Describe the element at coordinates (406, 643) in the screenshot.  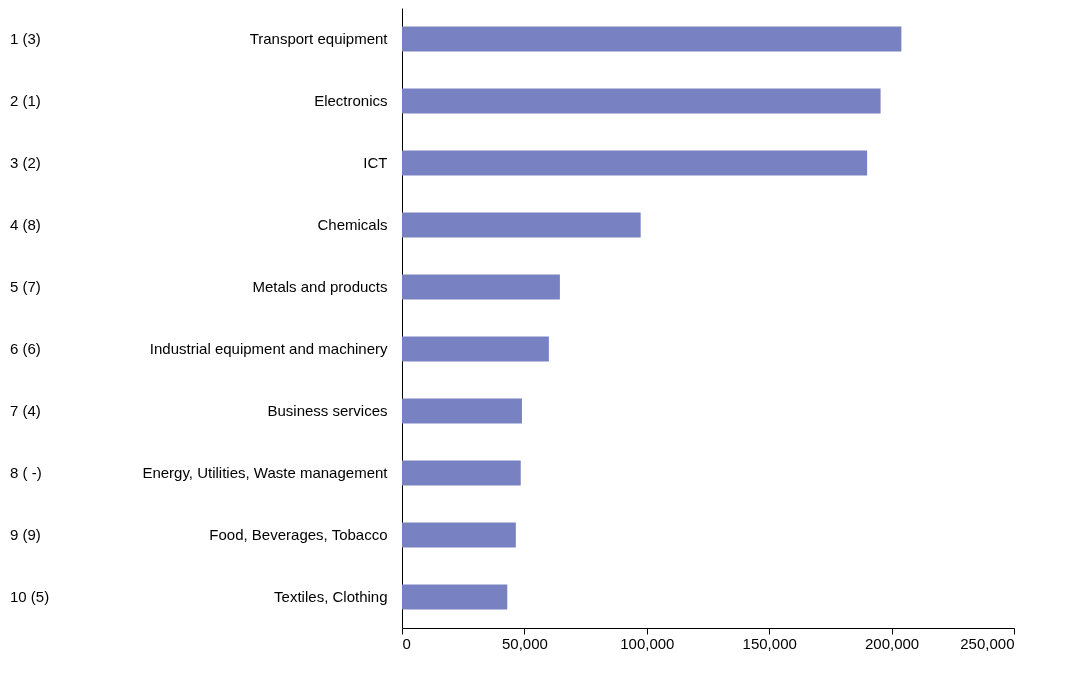
I see `x-tick-label: 0` at that location.